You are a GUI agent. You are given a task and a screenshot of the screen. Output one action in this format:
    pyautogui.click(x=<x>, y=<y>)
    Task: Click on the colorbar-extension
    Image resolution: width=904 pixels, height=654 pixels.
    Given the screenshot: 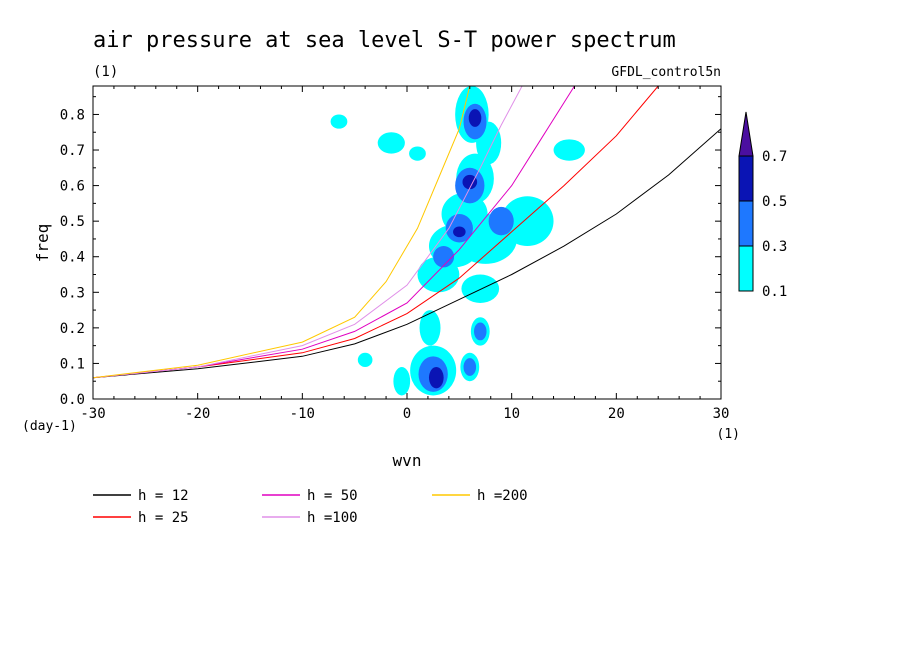 What is the action you would take?
    pyautogui.click(x=746, y=134)
    